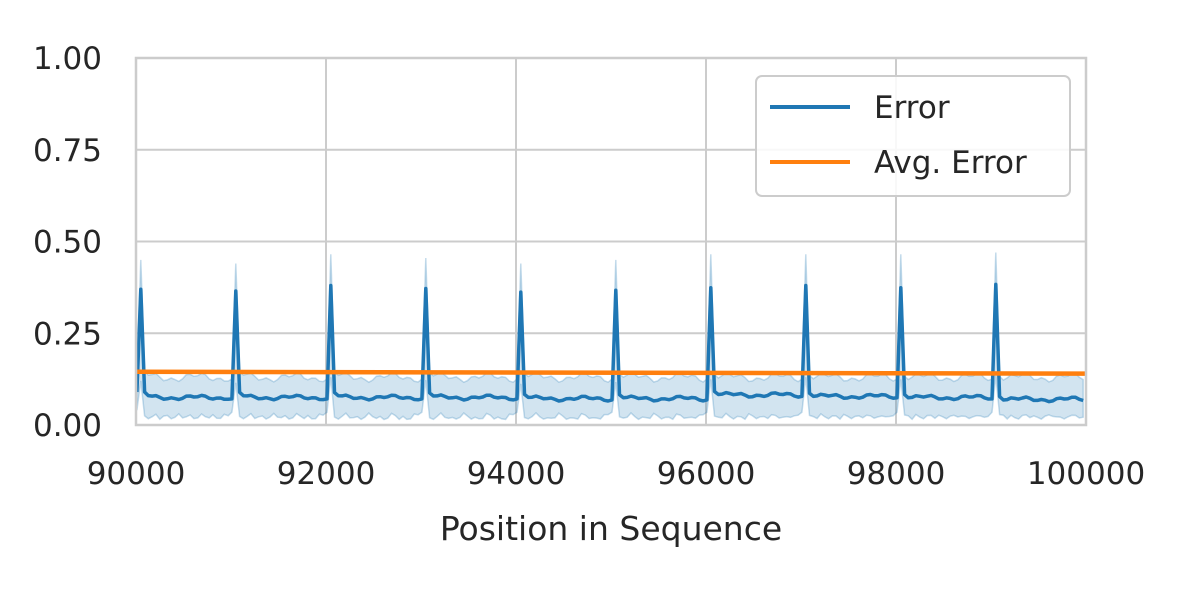 The height and width of the screenshot is (600, 1200). What do you see at coordinates (67, 334) in the screenshot?
I see `y-tick-label: 0.25` at bounding box center [67, 334].